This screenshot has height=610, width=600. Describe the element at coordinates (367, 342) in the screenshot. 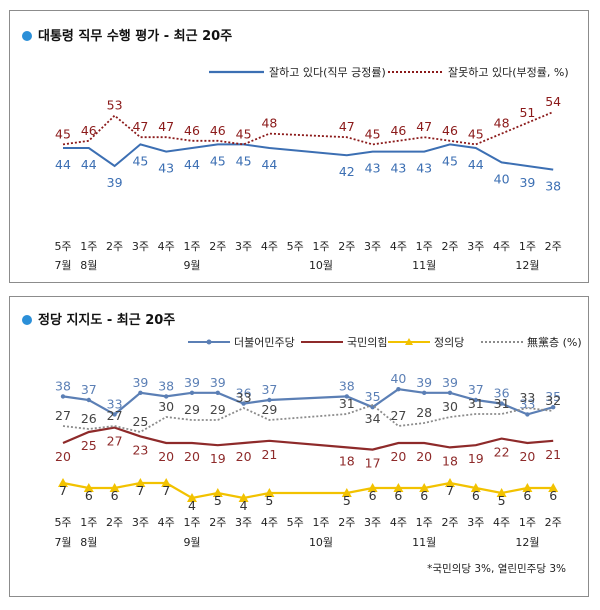

I see `legend-label-1: 국민의힘` at that location.